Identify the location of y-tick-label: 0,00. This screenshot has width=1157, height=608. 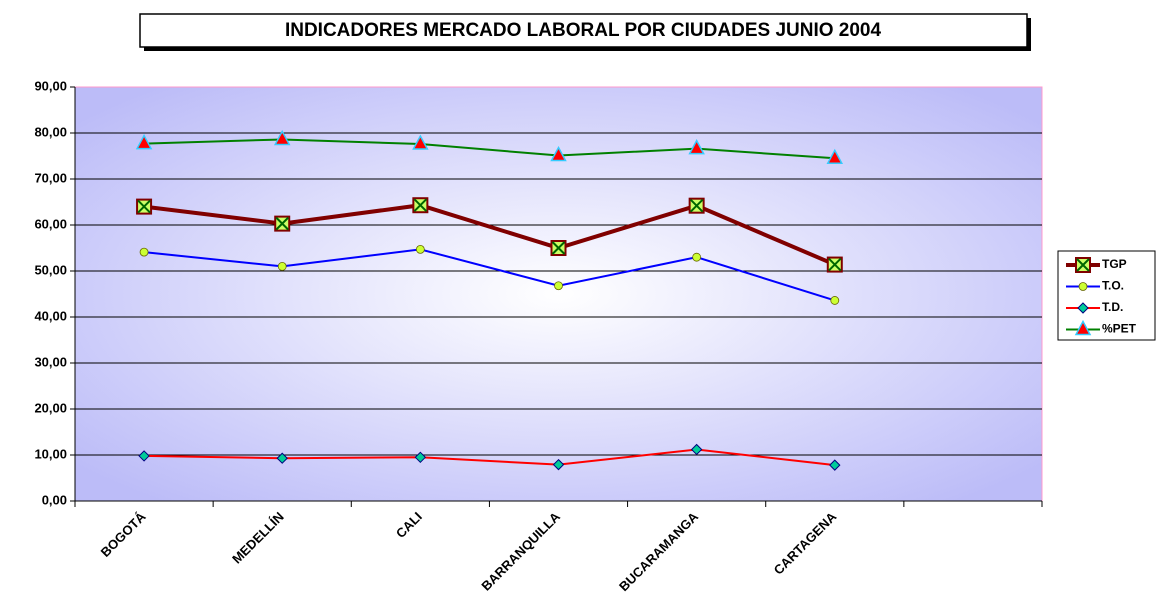
(54, 499).